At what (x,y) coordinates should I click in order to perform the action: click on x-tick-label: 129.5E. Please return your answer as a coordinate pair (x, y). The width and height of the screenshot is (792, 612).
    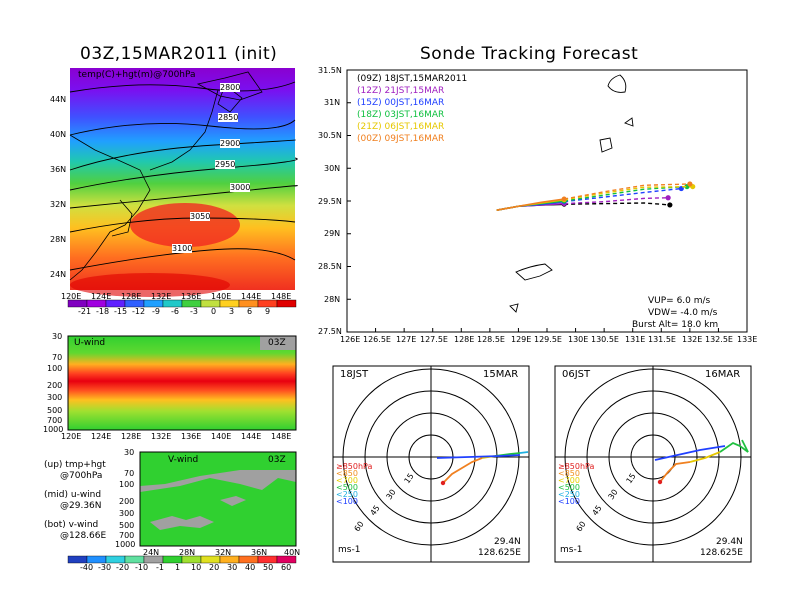
    Looking at the image, I should click on (548, 339).